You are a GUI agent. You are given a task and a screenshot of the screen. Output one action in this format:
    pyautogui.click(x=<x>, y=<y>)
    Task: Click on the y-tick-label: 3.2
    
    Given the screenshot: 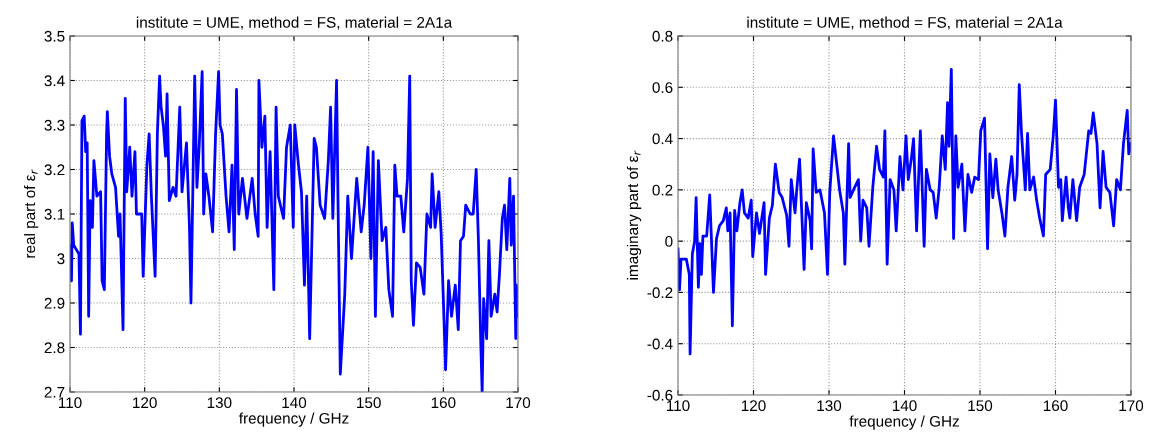 What is the action you would take?
    pyautogui.click(x=54, y=170)
    